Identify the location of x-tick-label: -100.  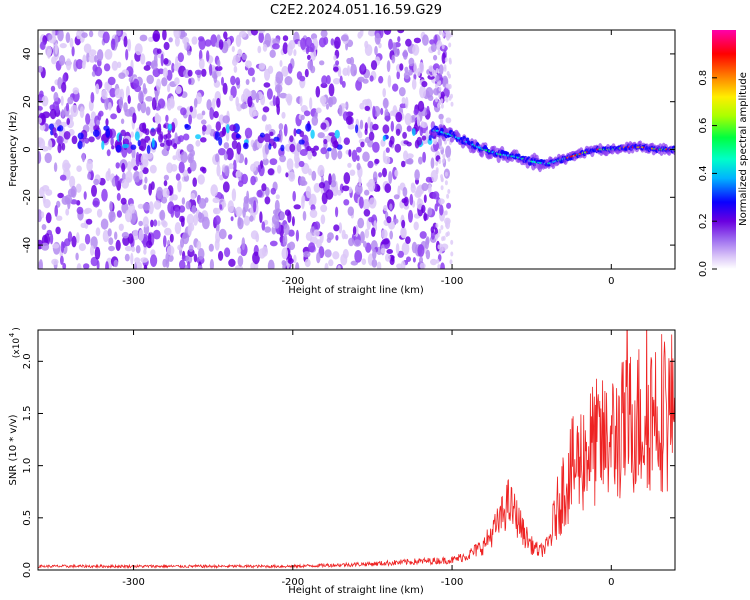
(452, 582).